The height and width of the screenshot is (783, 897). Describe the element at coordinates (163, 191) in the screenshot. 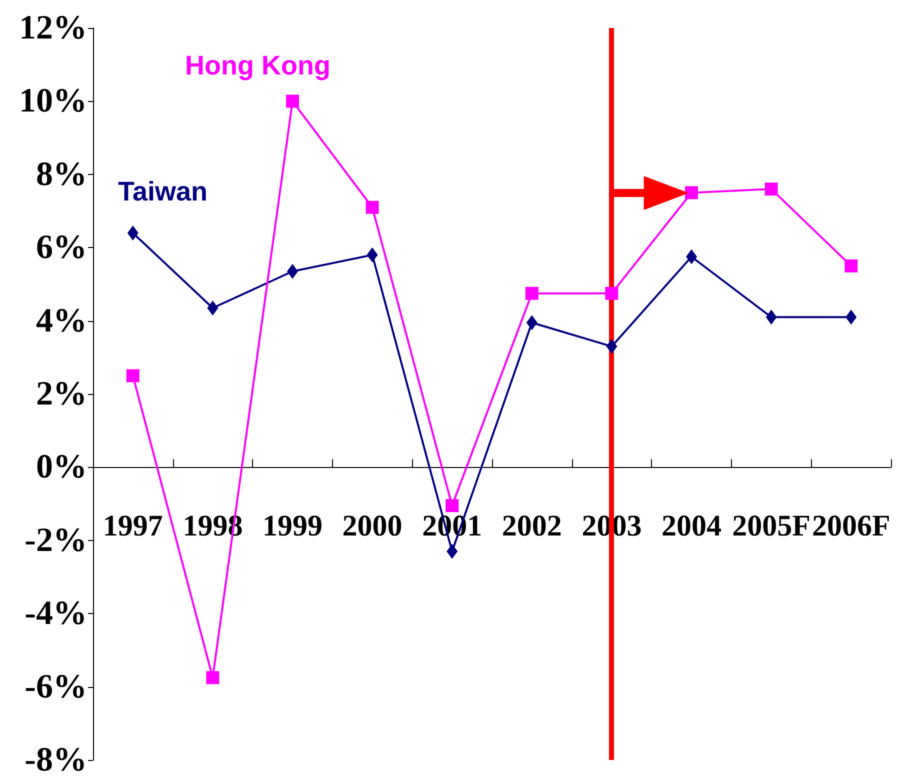

I see `series-label: Taiwan` at that location.